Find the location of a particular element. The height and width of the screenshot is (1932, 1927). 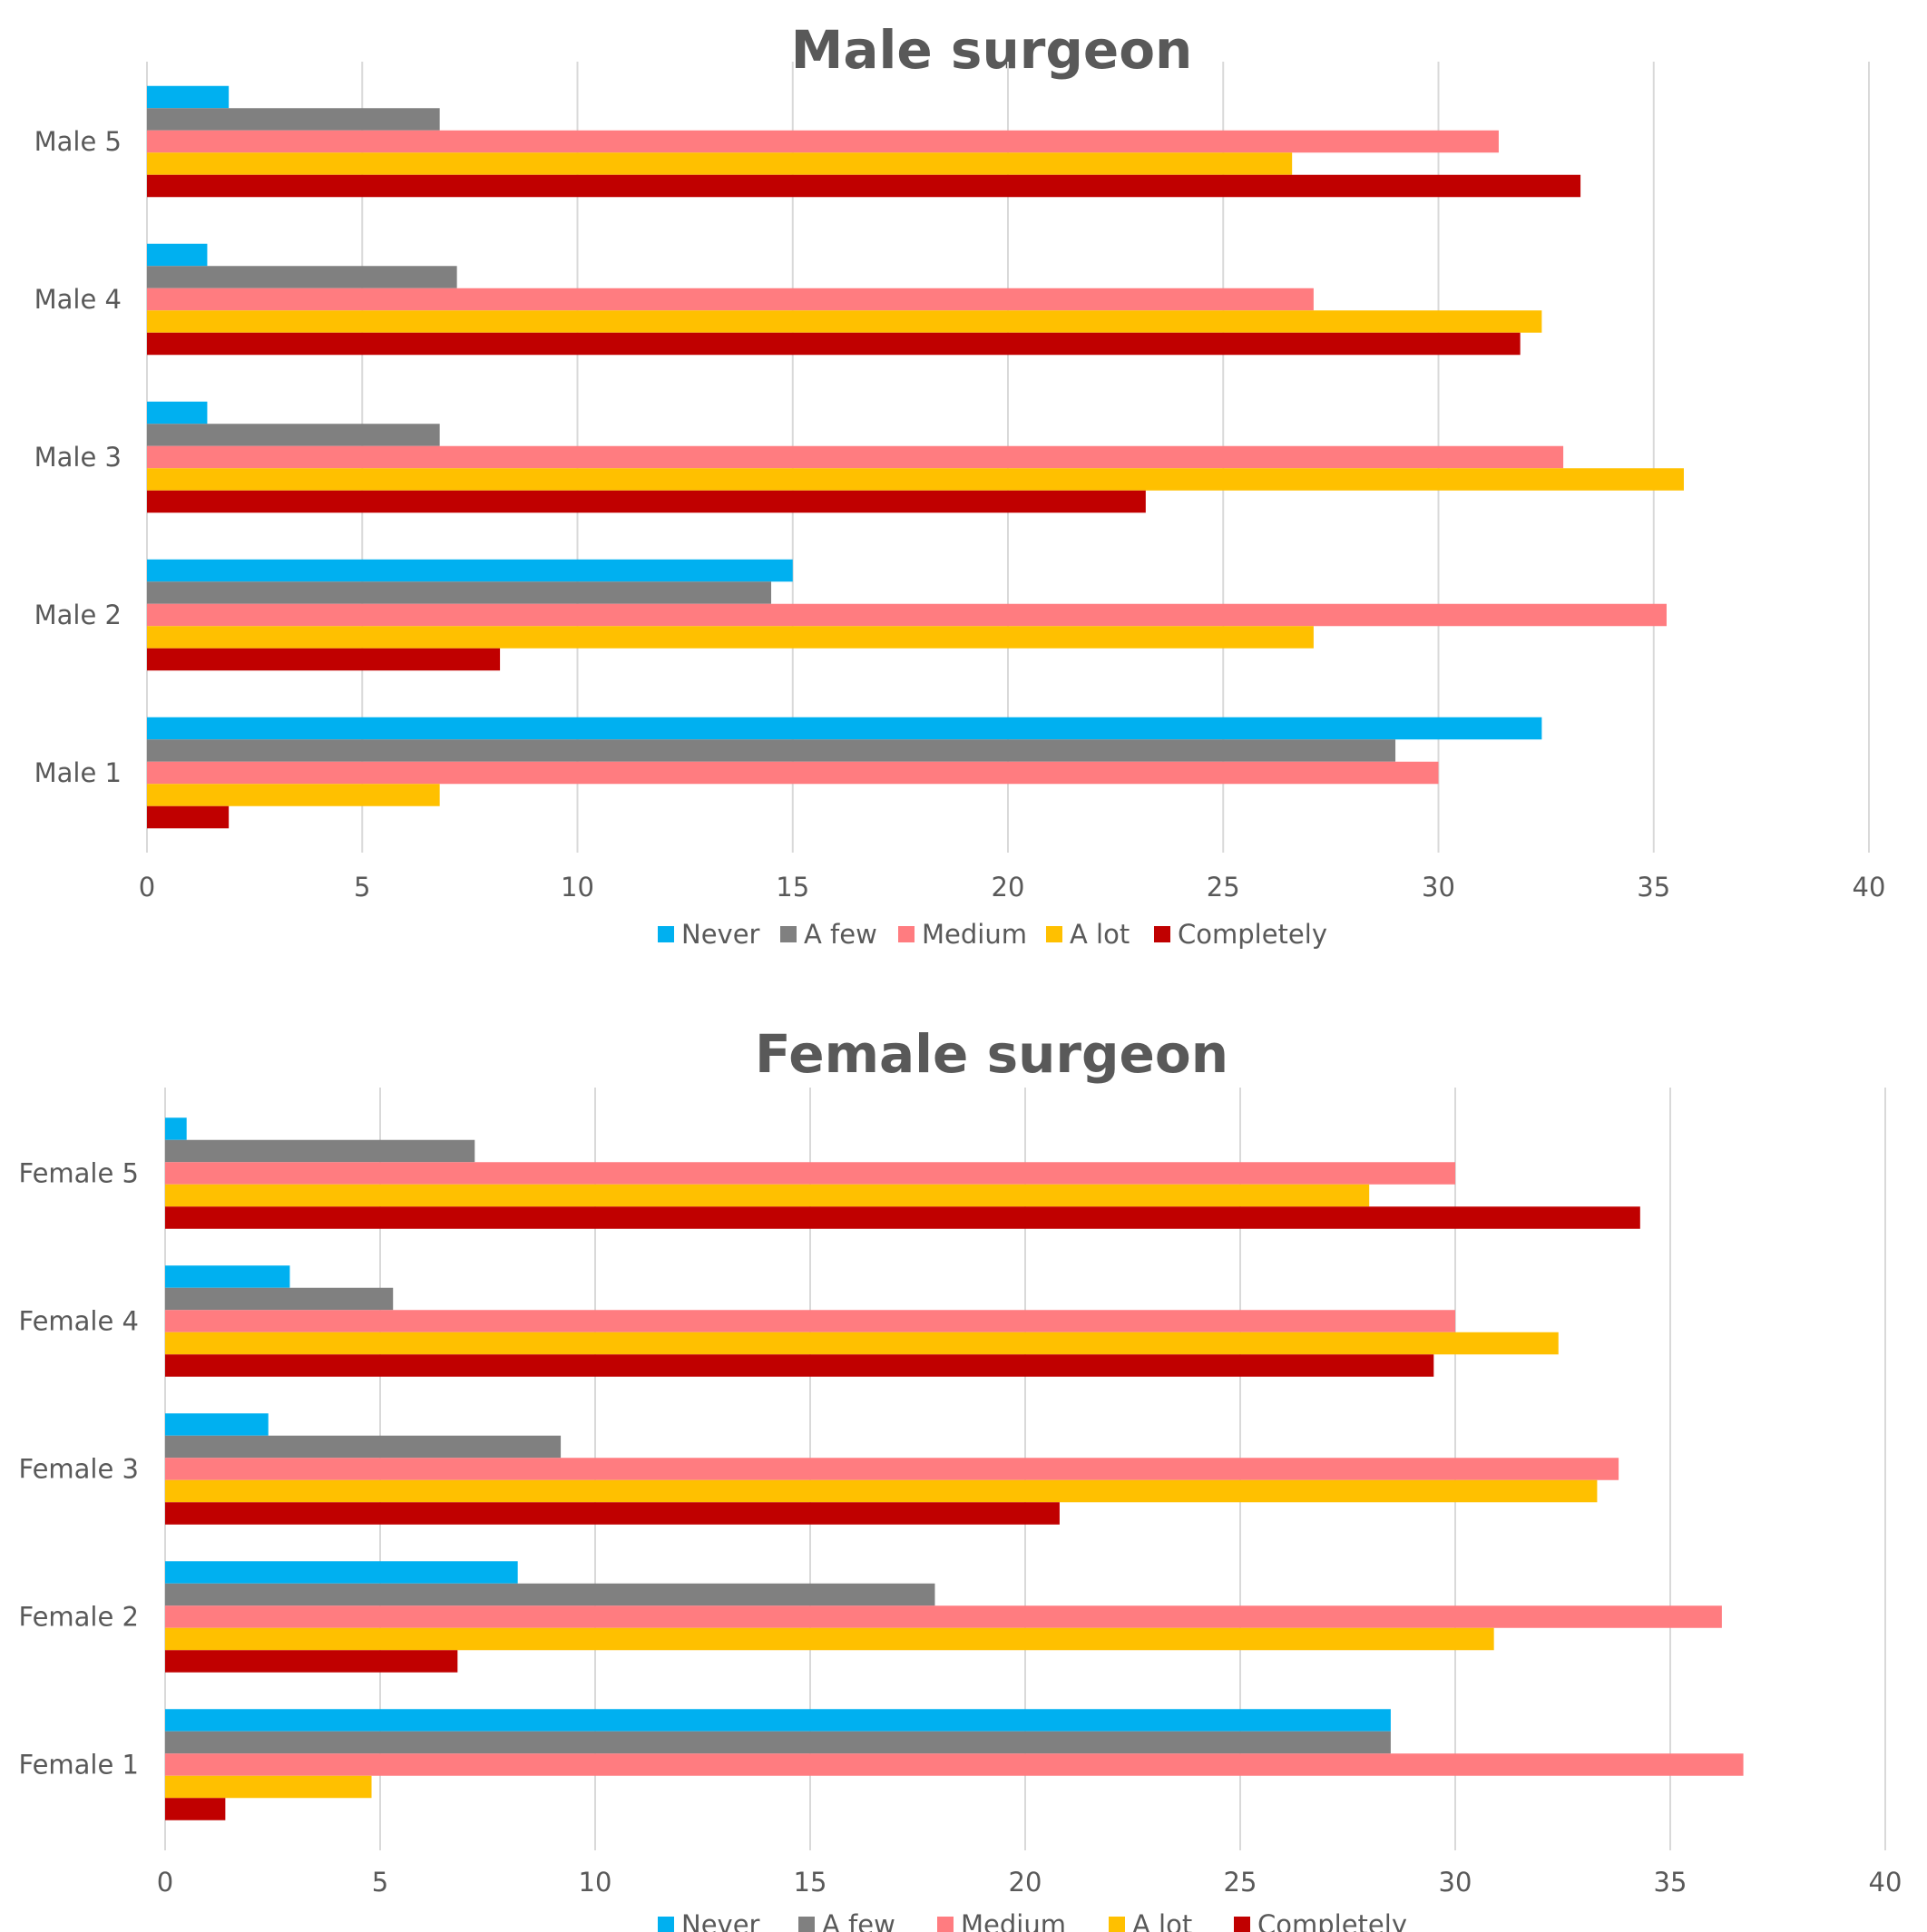

female-x-tick-label: 35 is located at coordinates (1670, 1882).